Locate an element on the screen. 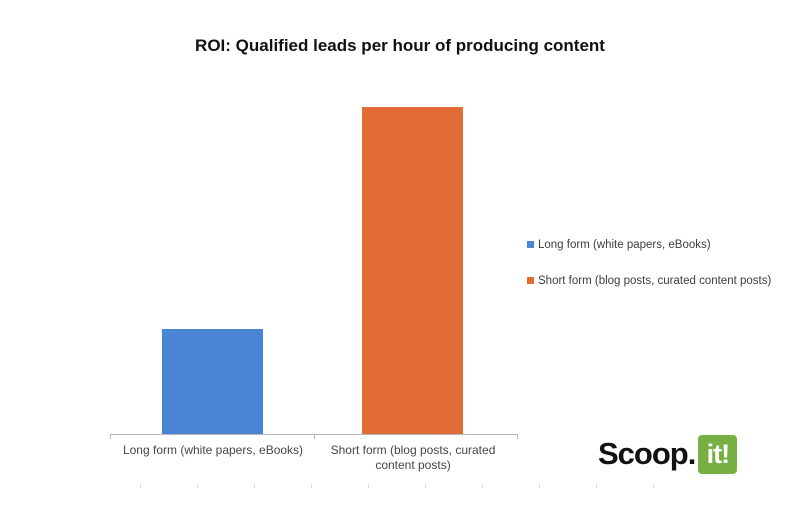  scoopit-logo: Scoop. it! is located at coordinates (668, 454).